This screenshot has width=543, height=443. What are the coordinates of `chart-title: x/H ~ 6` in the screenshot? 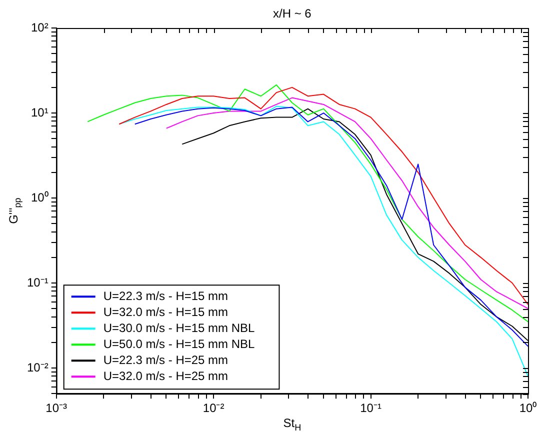 It's located at (292, 13).